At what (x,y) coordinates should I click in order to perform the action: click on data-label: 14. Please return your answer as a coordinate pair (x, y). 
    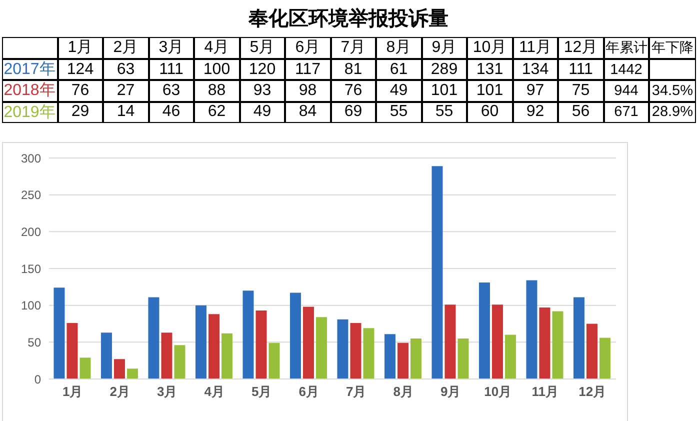
    Looking at the image, I should click on (125, 112).